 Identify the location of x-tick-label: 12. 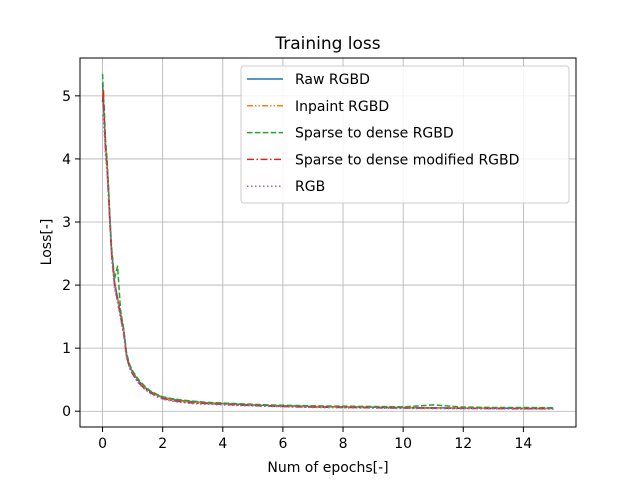
(463, 444).